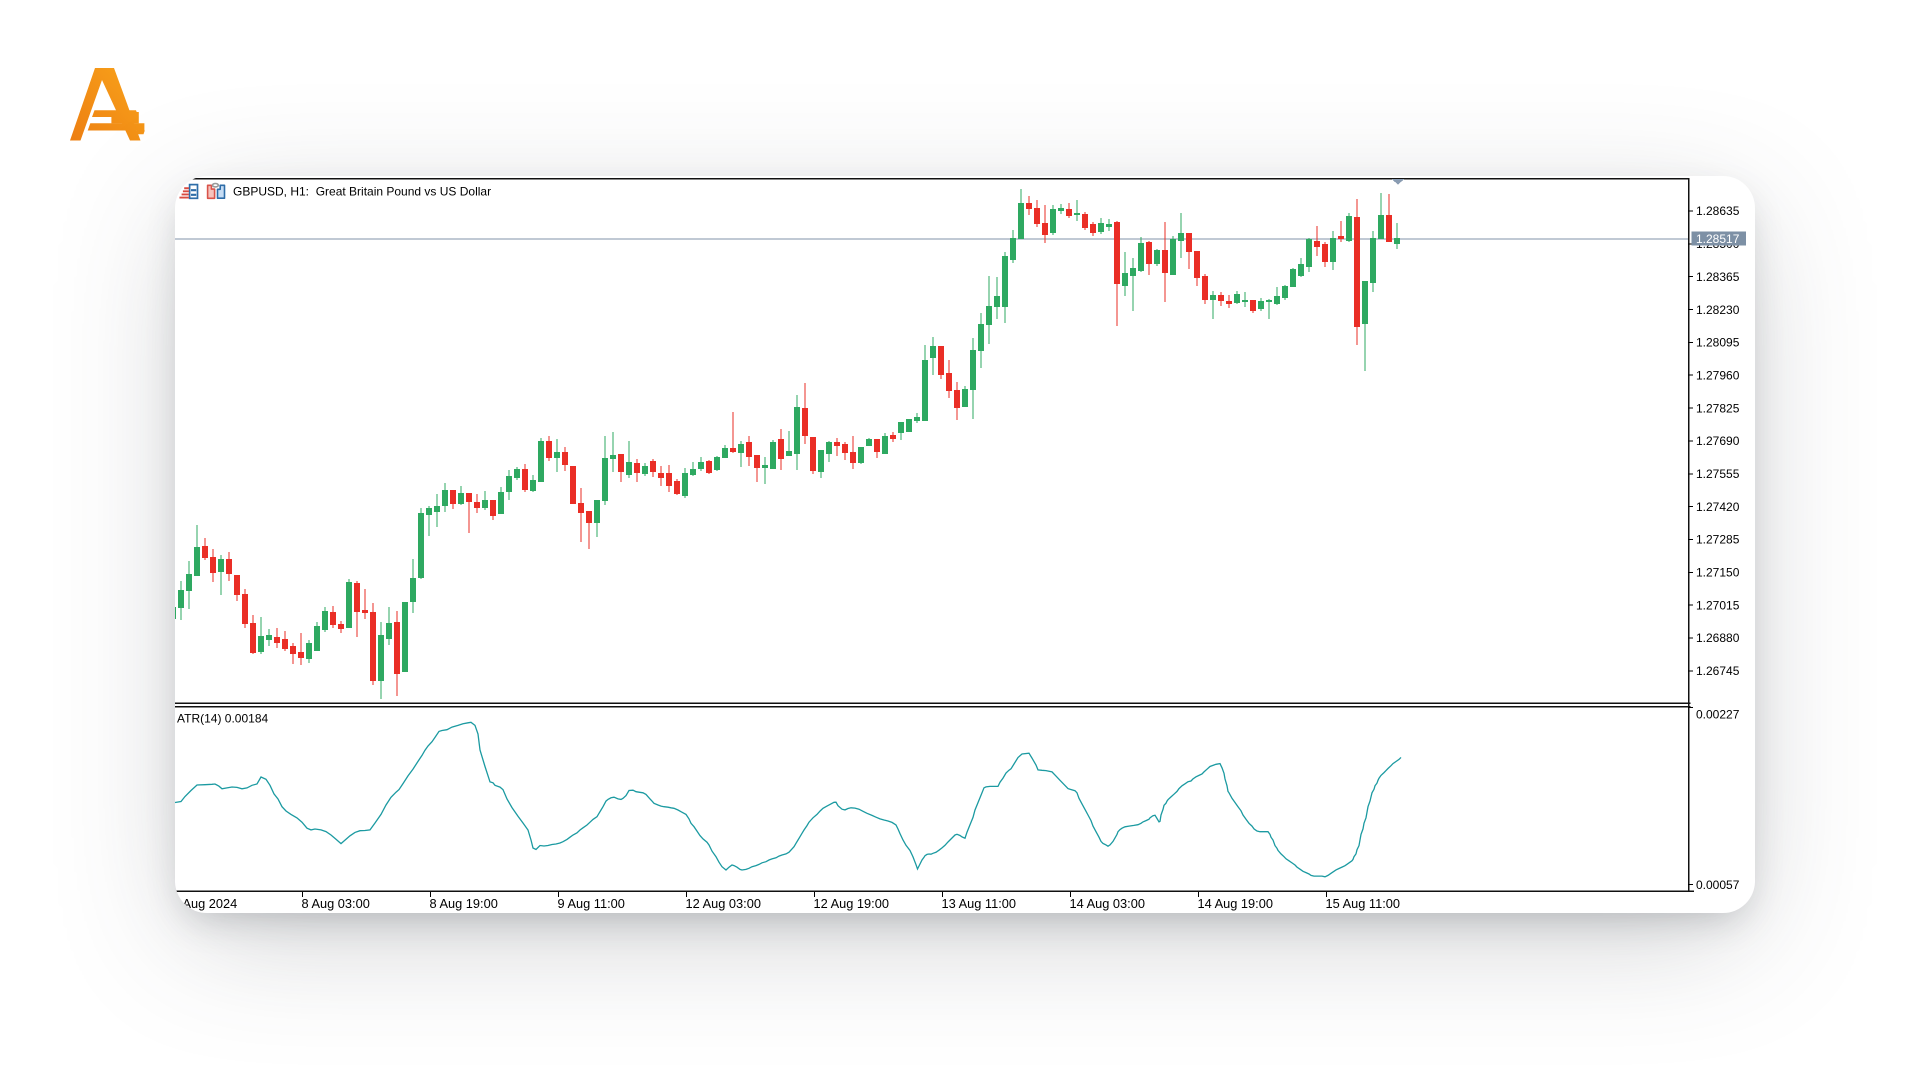 The width and height of the screenshot is (1920, 1080). Describe the element at coordinates (1718, 239) in the screenshot. I see `svg-text: 1.28517` at that location.